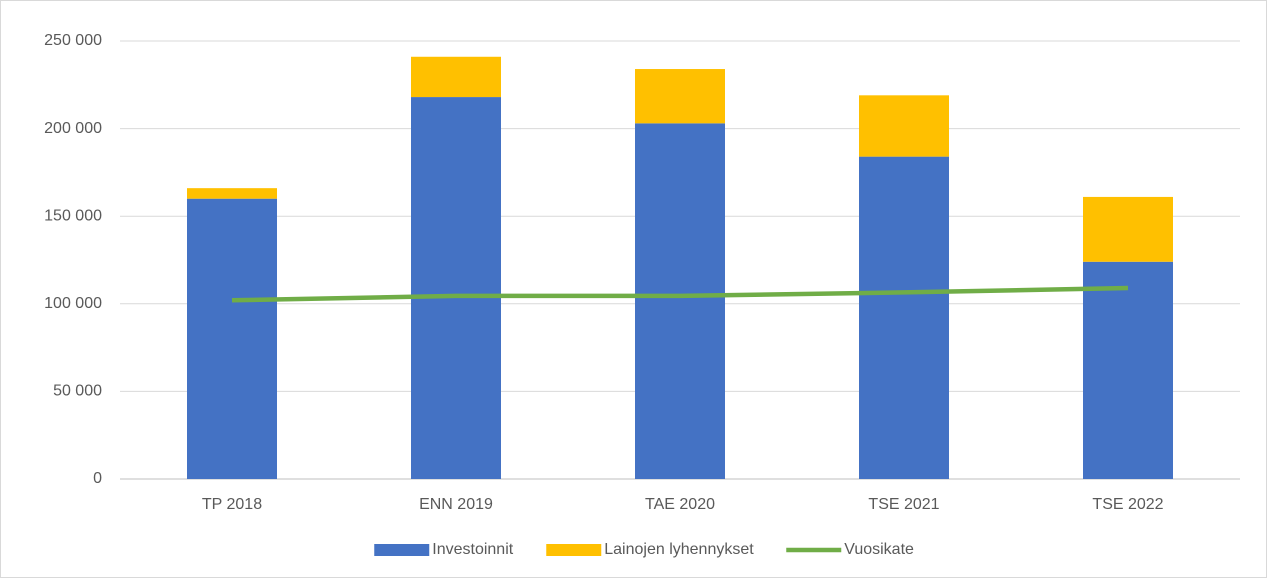  Describe the element at coordinates (73, 128) in the screenshot. I see `y-tick-label: 200 000` at that location.